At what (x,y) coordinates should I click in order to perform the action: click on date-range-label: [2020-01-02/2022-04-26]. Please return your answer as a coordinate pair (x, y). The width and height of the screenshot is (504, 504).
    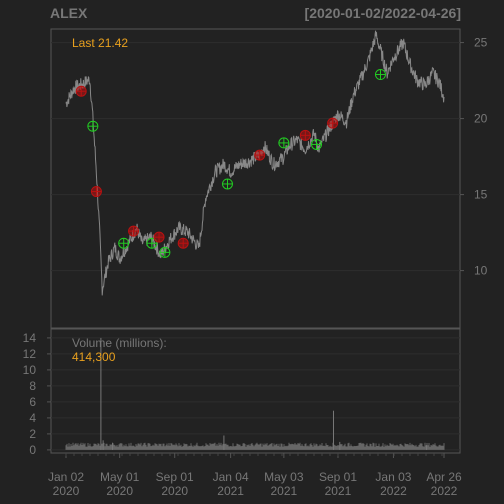
    Looking at the image, I should click on (382, 13).